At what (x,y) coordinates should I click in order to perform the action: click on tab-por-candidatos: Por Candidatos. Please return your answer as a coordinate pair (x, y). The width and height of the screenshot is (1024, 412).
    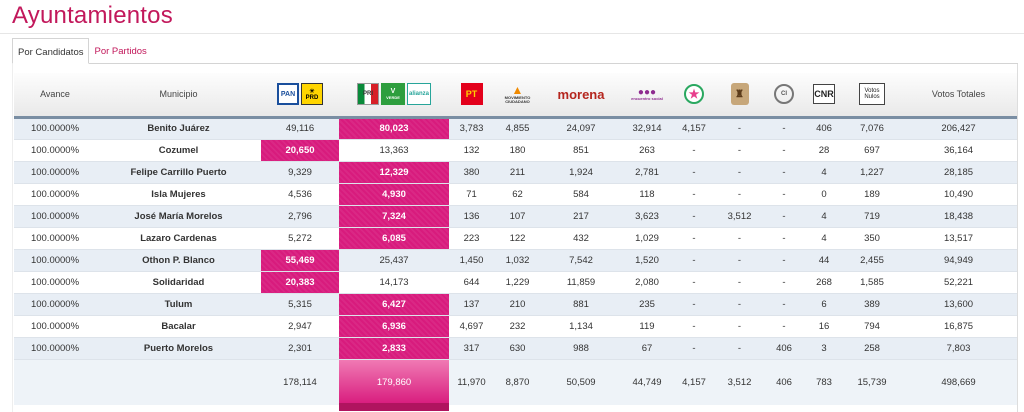
    Looking at the image, I should click on (51, 51).